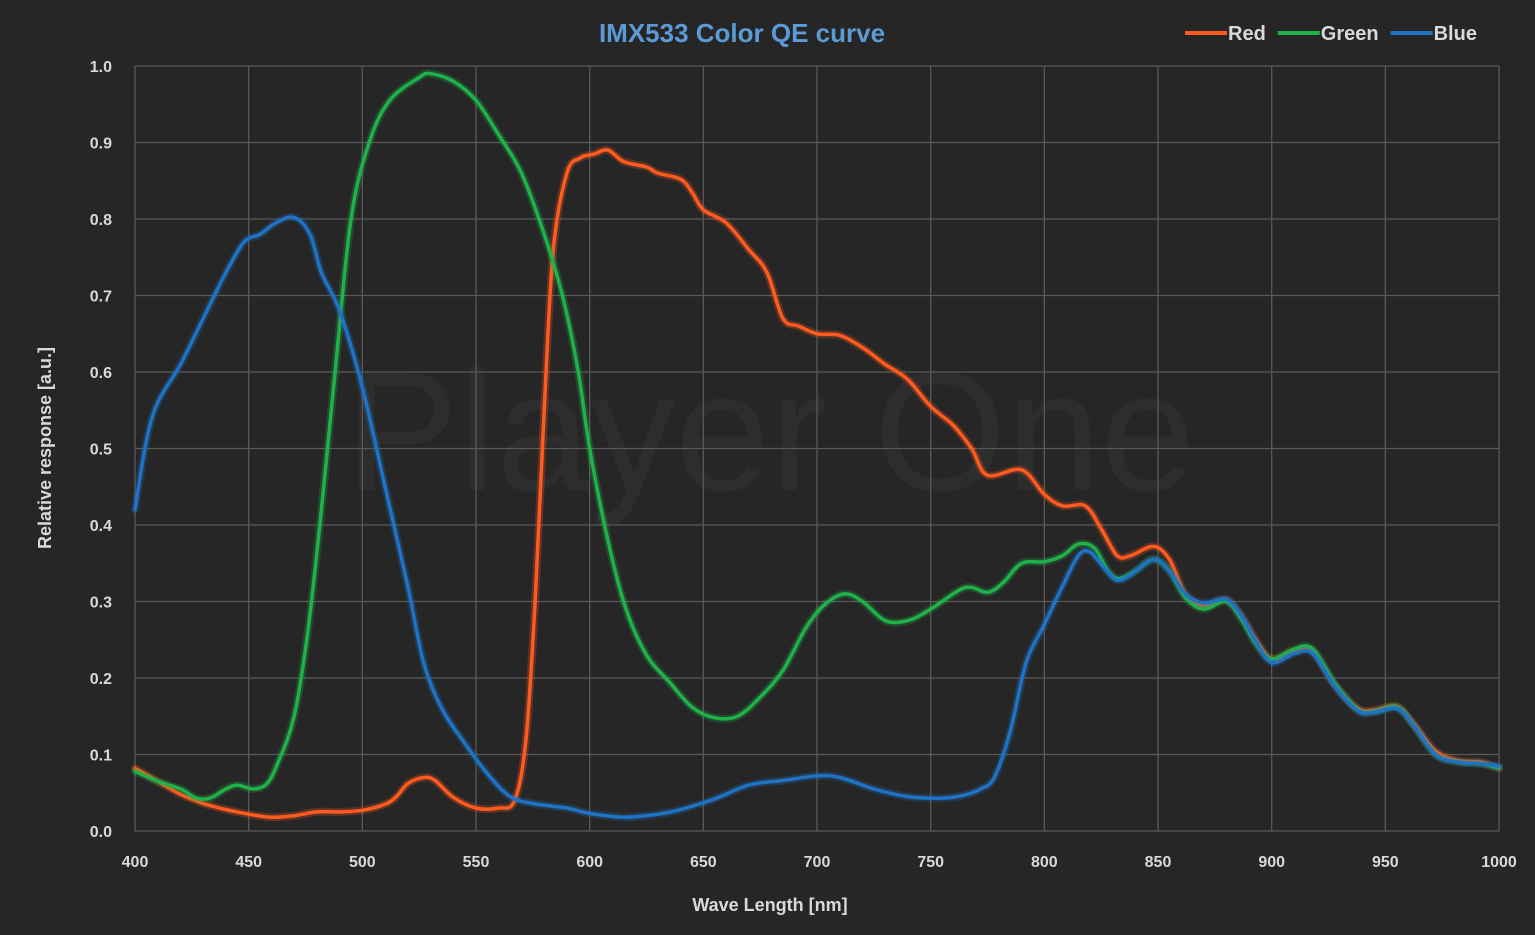 The height and width of the screenshot is (935, 1535). Describe the element at coordinates (101, 220) in the screenshot. I see `y-tick-label: 0.8` at that location.